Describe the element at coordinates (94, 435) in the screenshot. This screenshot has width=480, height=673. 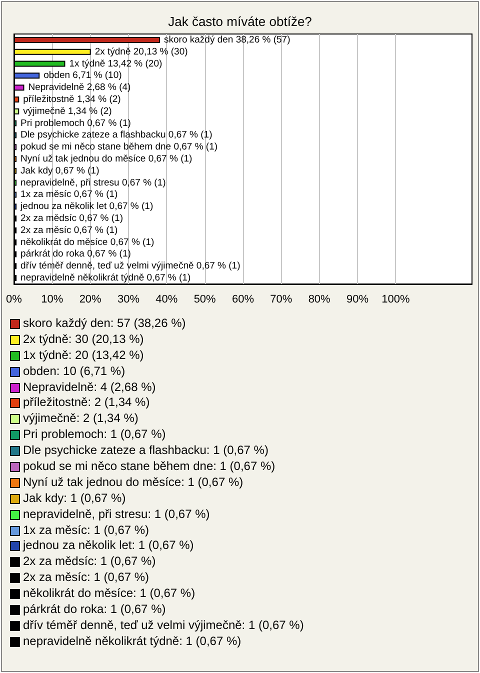
I see `text: Pri problemoch: 1 (0,67 %)` at that location.